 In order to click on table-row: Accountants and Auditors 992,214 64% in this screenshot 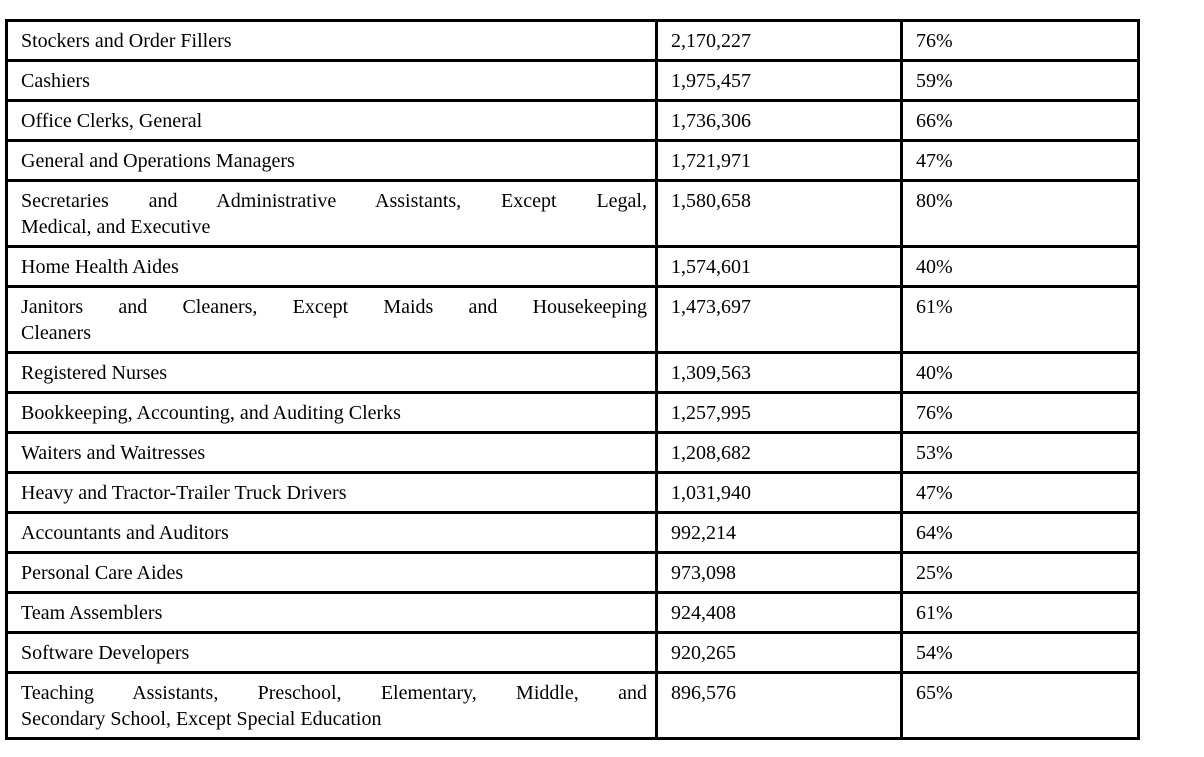, I will do `click(572, 532)`.